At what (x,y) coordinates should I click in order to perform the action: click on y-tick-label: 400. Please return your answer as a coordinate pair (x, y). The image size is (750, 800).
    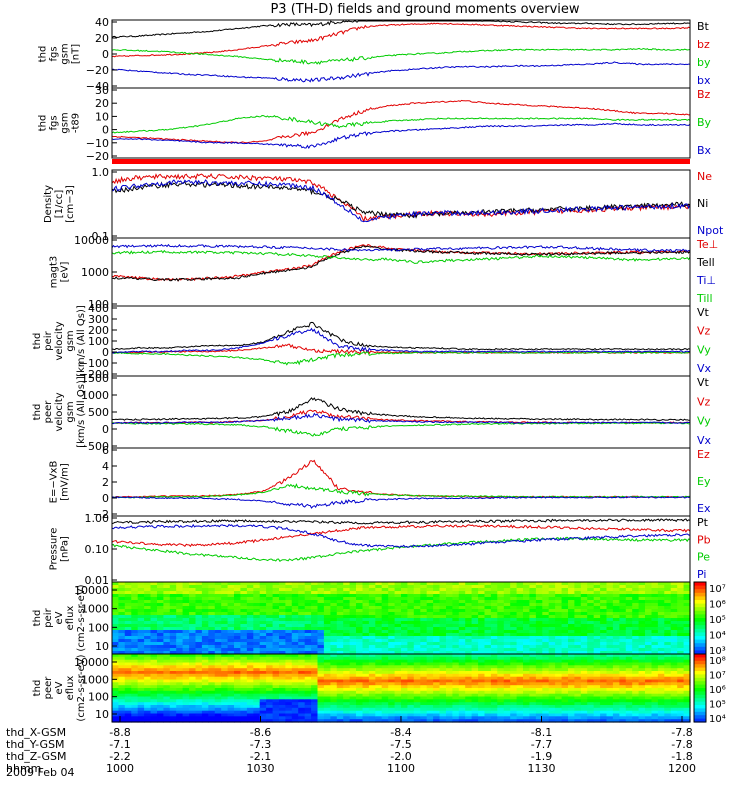
    Looking at the image, I should click on (98, 308).